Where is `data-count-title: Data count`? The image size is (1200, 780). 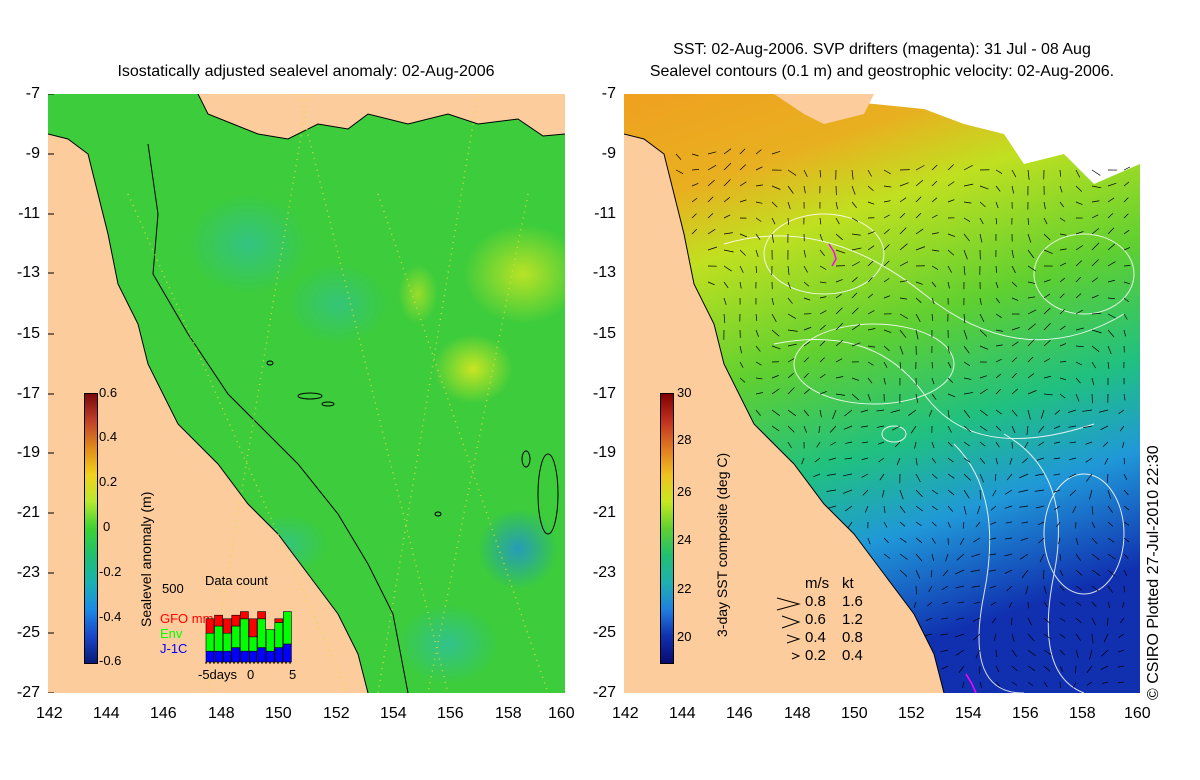 data-count-title: Data count is located at coordinates (236, 580).